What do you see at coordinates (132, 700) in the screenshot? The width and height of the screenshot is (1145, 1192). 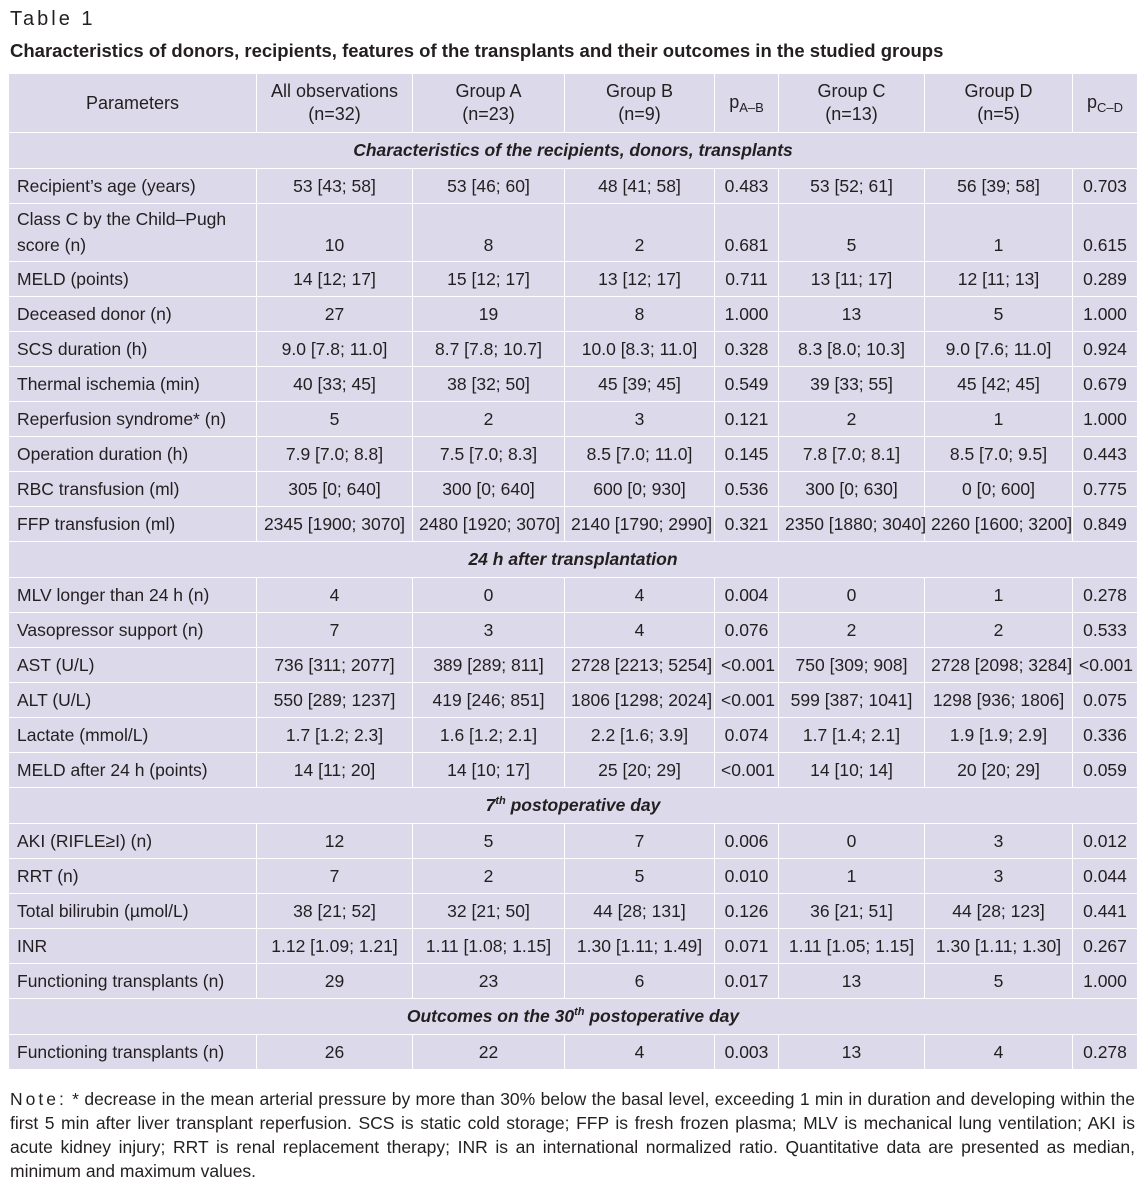 I see `row-parameter: ALT (U/L)` at bounding box center [132, 700].